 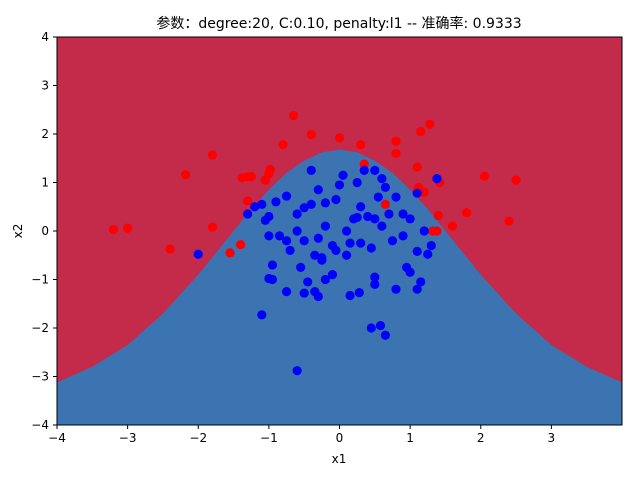 I want to click on y-tick-label: 4, so click(x=45, y=37).